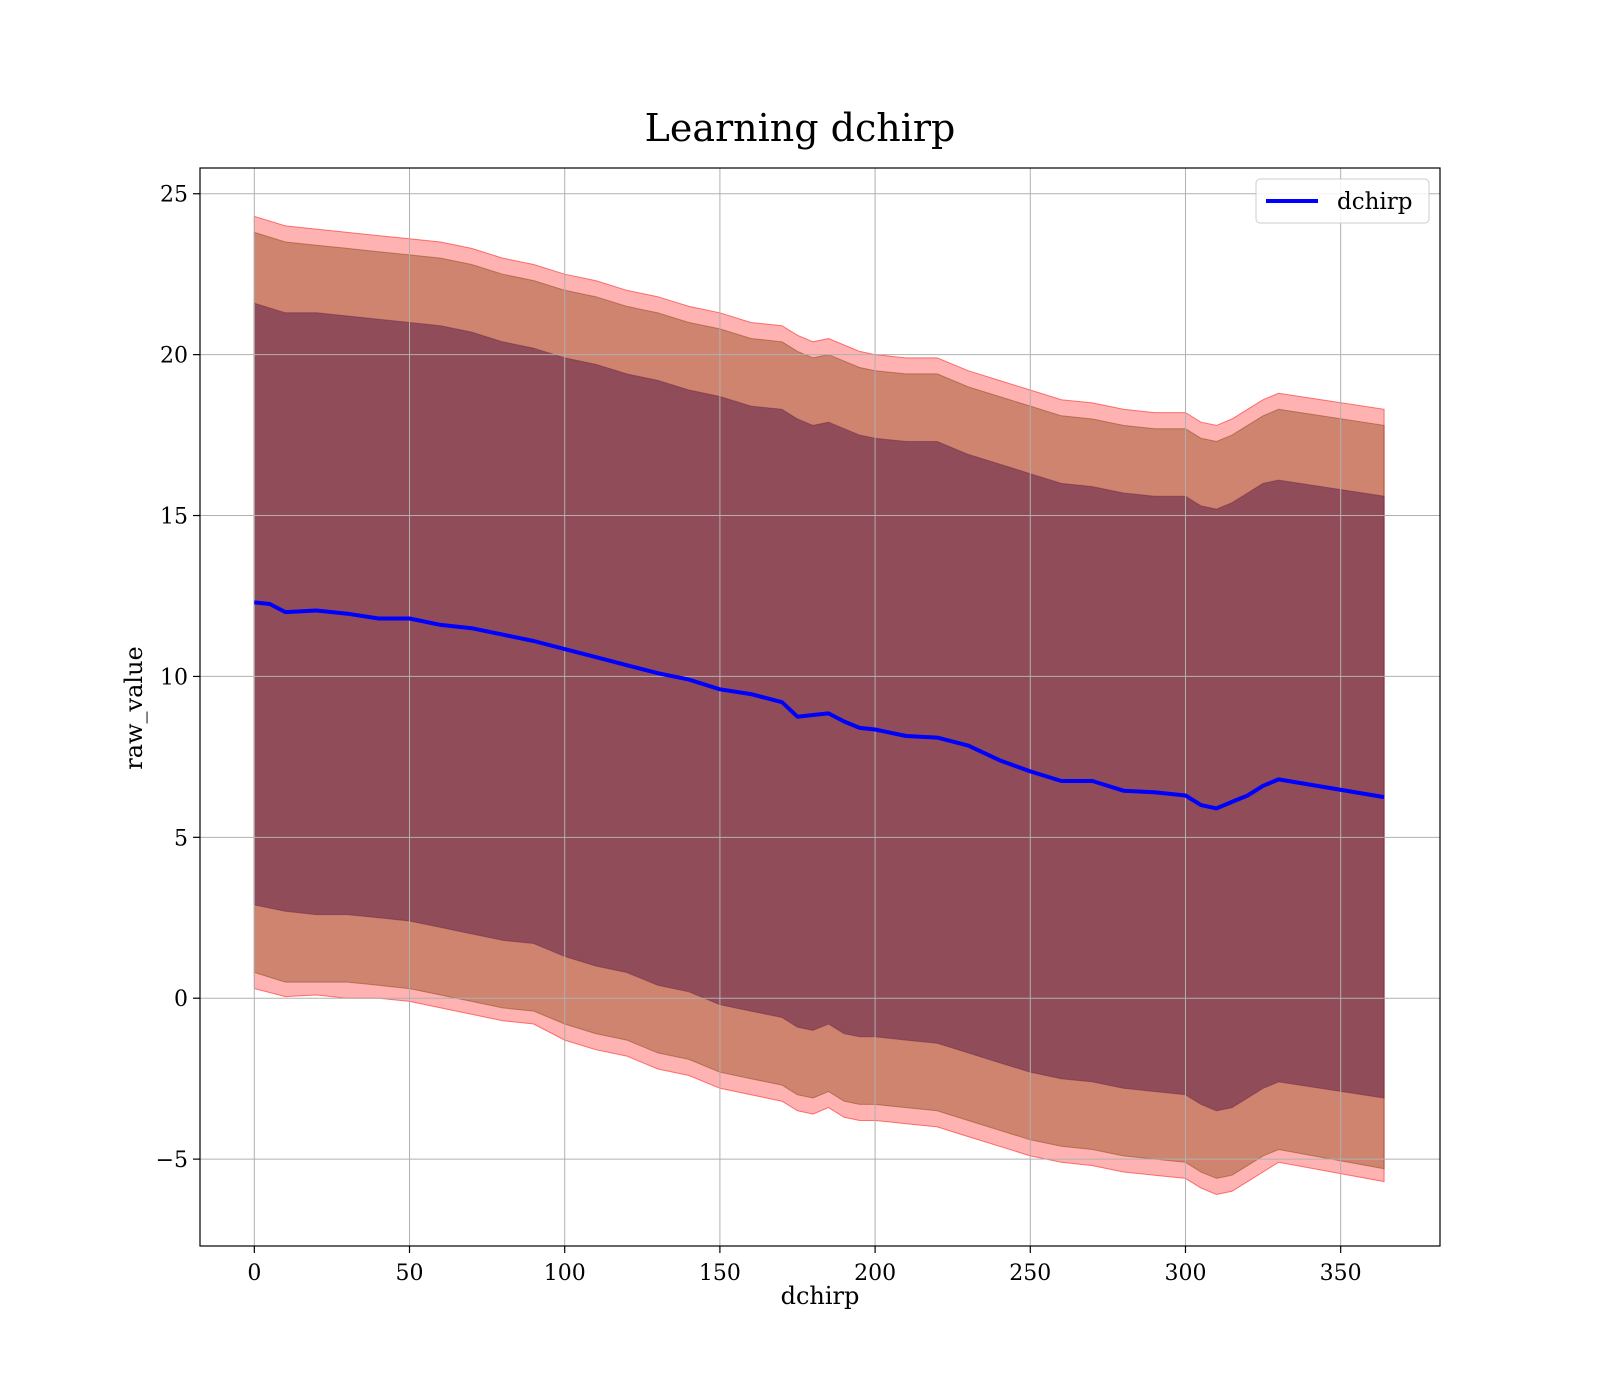  I want to click on y-axis-ticks: −5 0 5 10 15 20 25, so click(178, 678).